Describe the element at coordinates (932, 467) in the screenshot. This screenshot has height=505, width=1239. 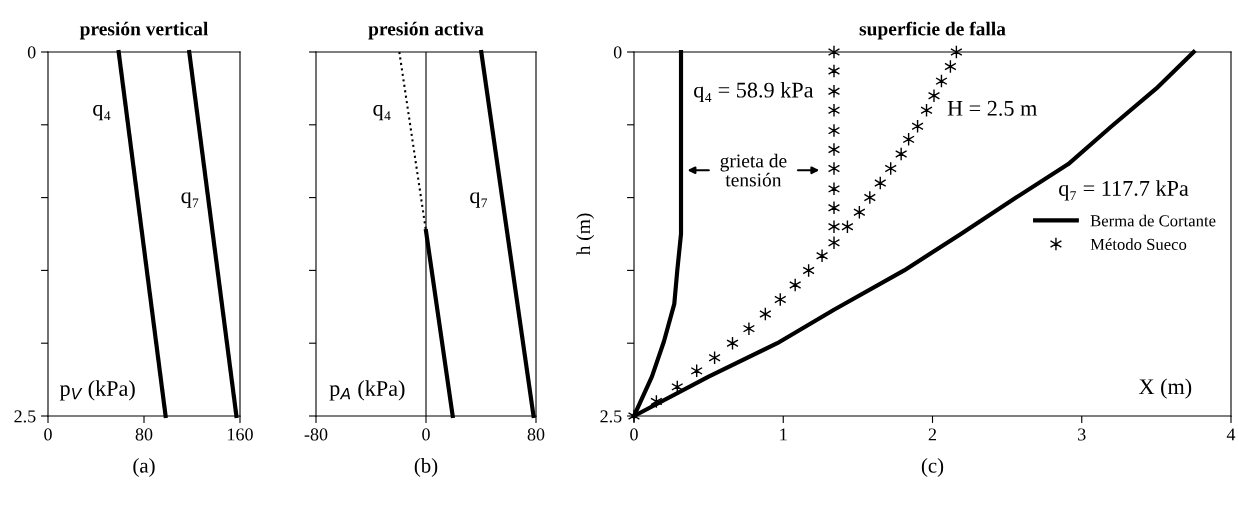
I see `x-axis-title: (c)` at that location.